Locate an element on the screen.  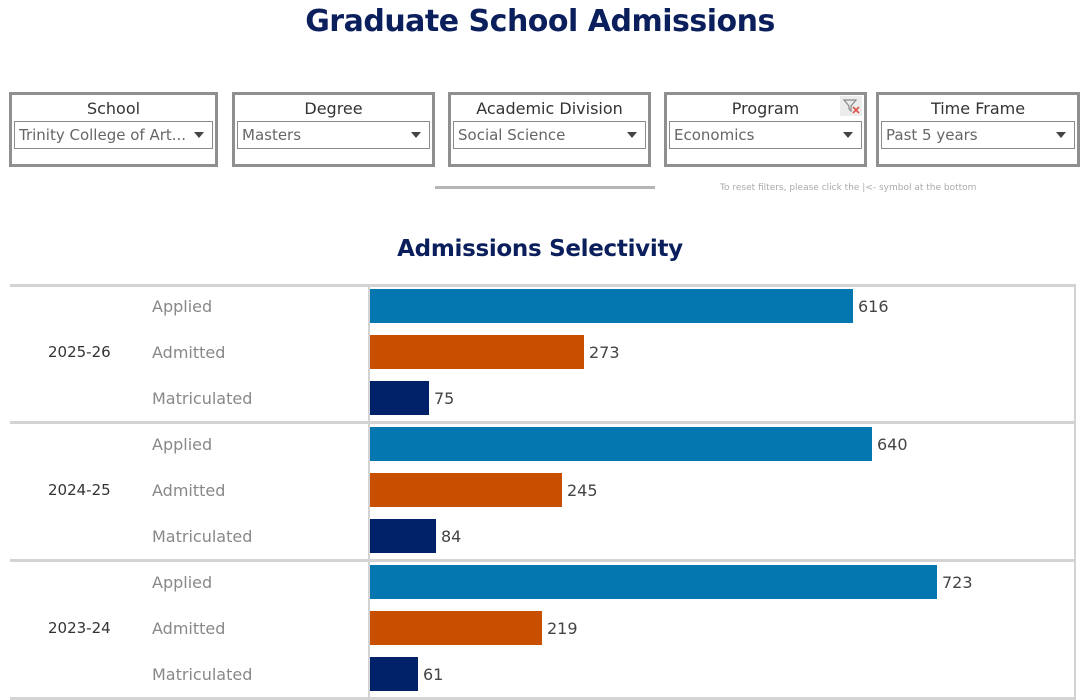
filter-degree: Degree Masters is located at coordinates (333, 129).